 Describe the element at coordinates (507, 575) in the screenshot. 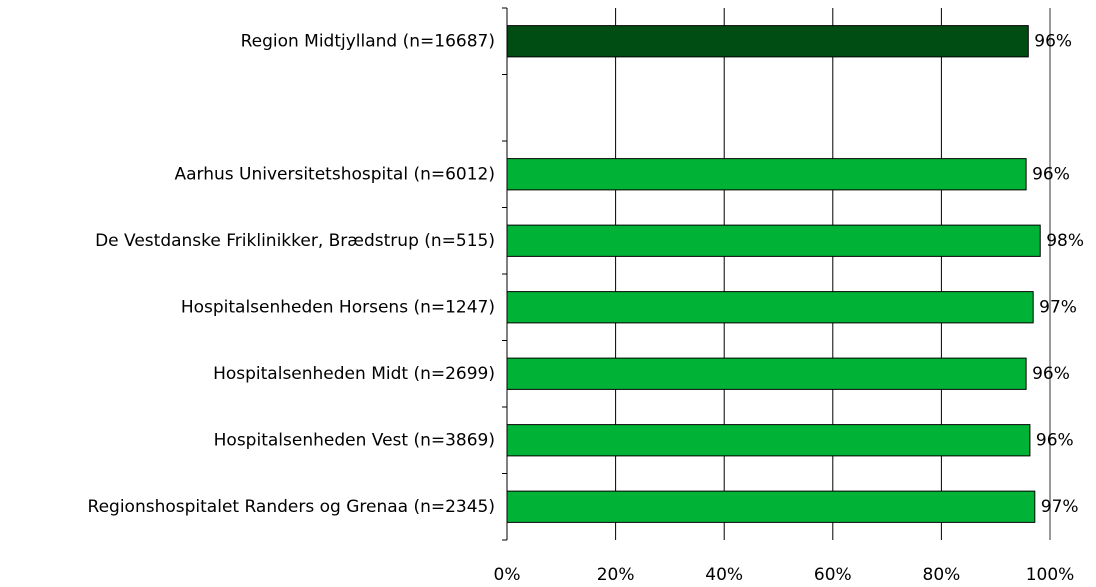

I see `x-tick-label: 0%` at that location.